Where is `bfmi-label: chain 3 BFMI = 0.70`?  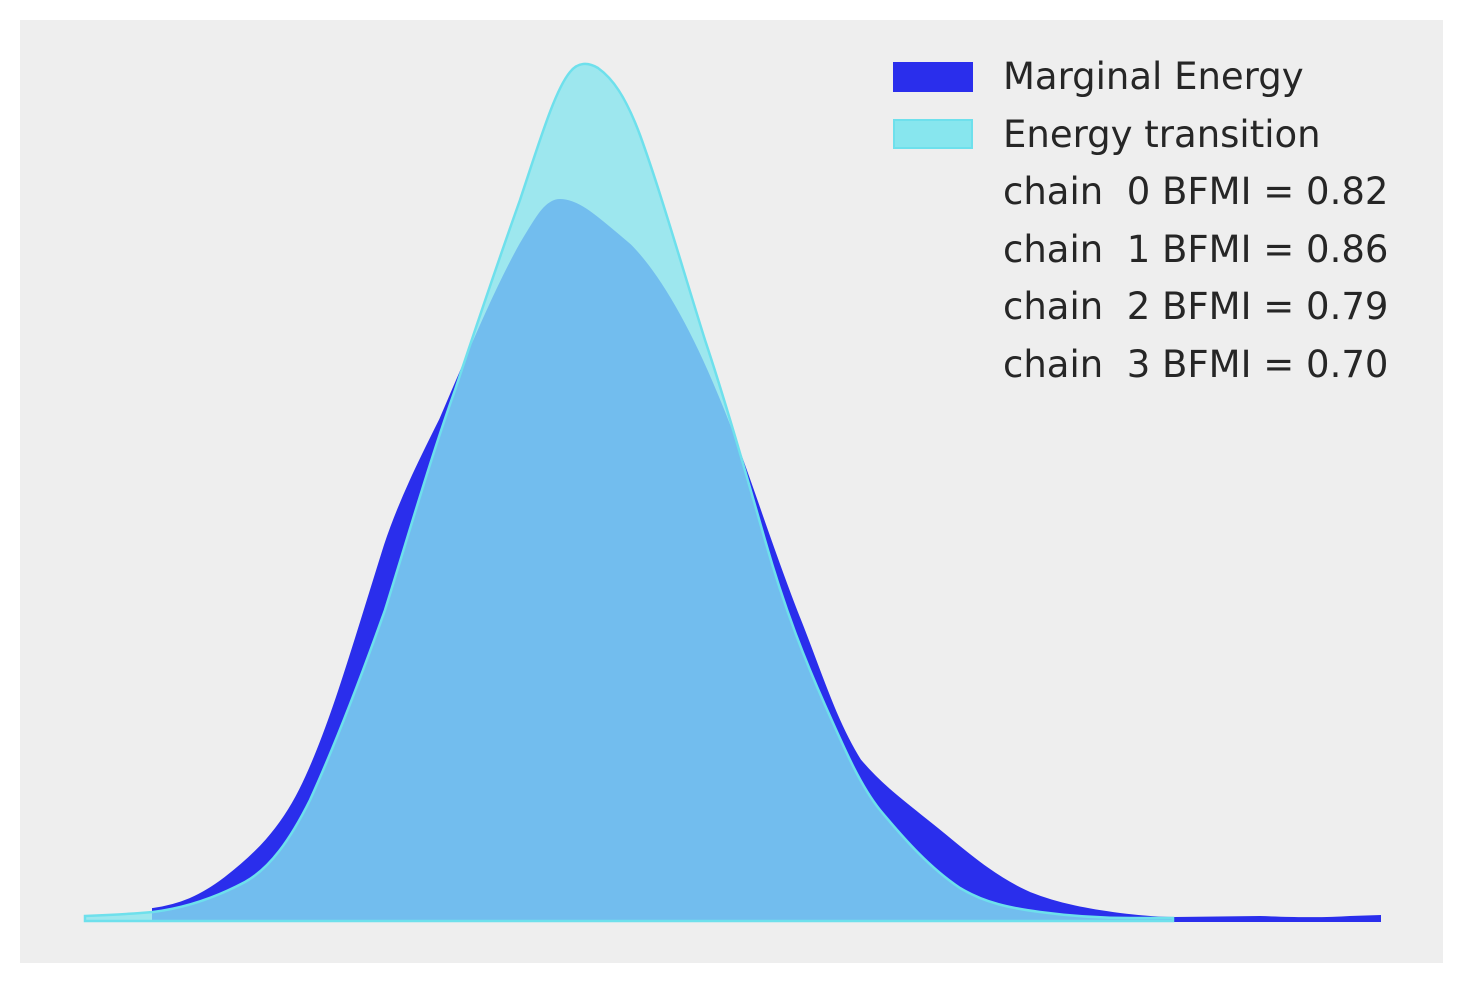
bfmi-label: chain 3 BFMI = 0.70 is located at coordinates (1196, 364).